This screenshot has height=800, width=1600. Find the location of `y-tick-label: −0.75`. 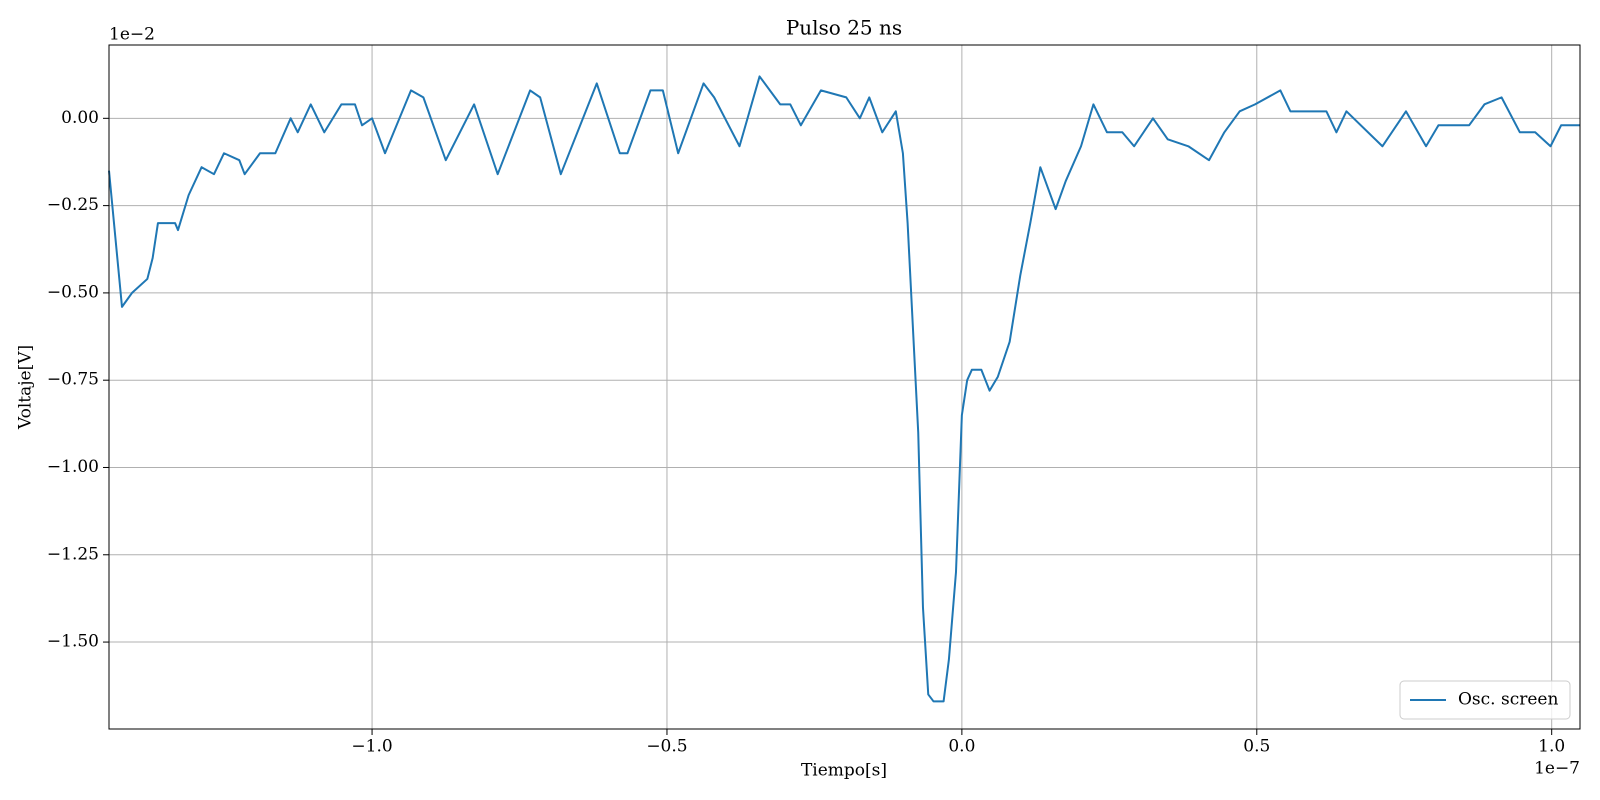

y-tick-label: −0.75 is located at coordinates (73, 380).